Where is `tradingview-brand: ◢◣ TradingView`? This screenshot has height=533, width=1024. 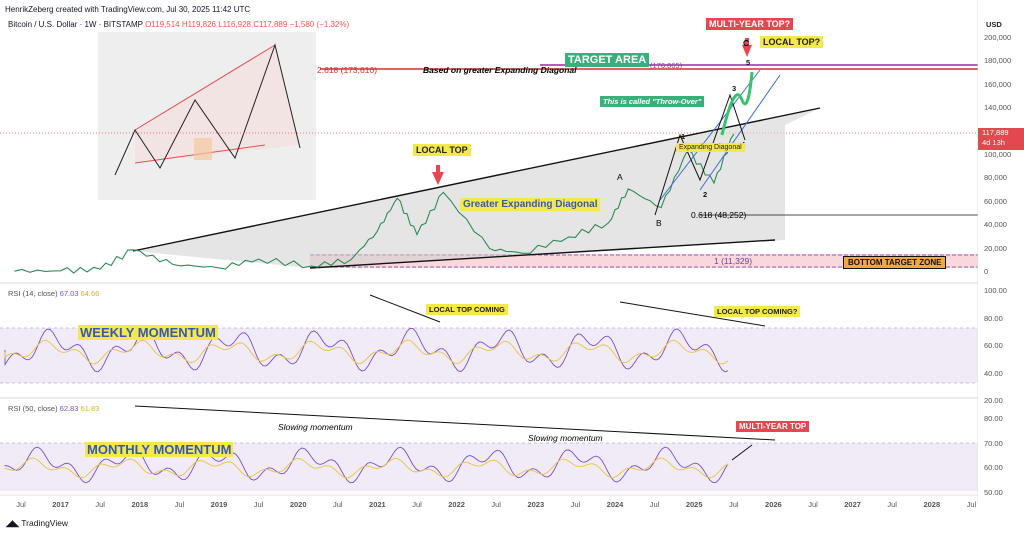
tradingview-brand: ◢◣ TradingView is located at coordinates (37, 523).